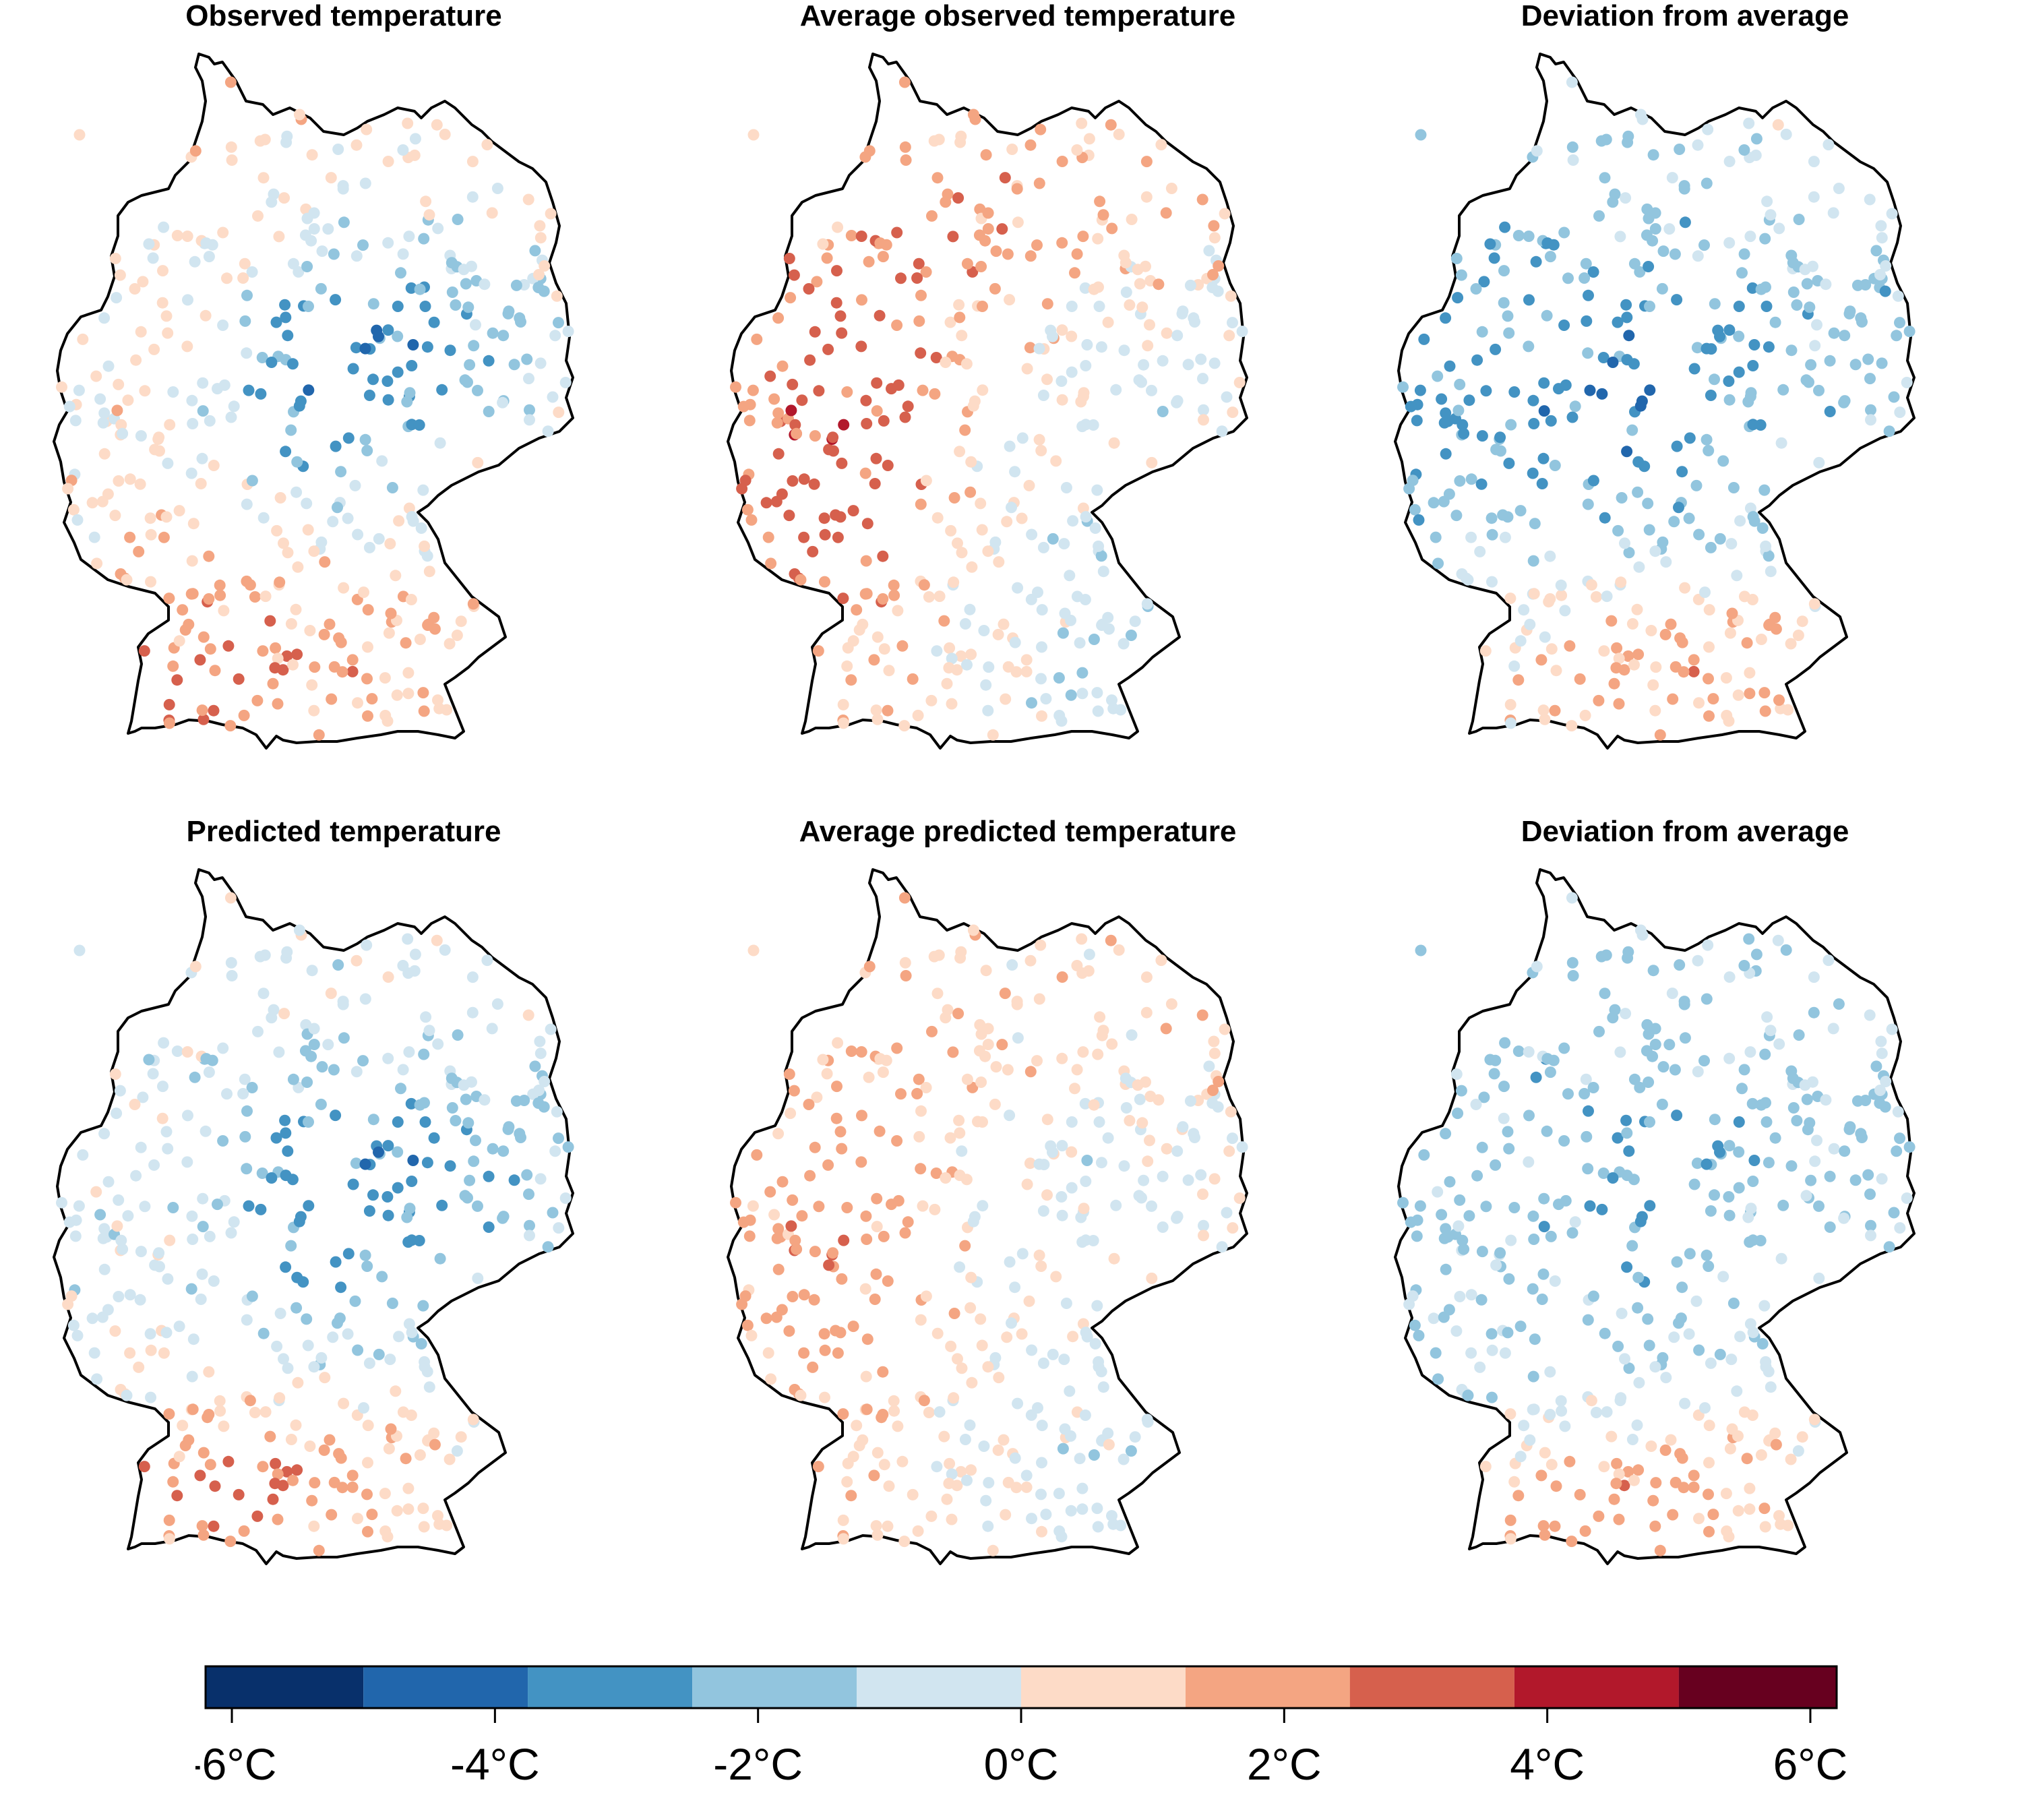 The image size is (2022, 1820). I want to click on country-border, so click(313, 1216).